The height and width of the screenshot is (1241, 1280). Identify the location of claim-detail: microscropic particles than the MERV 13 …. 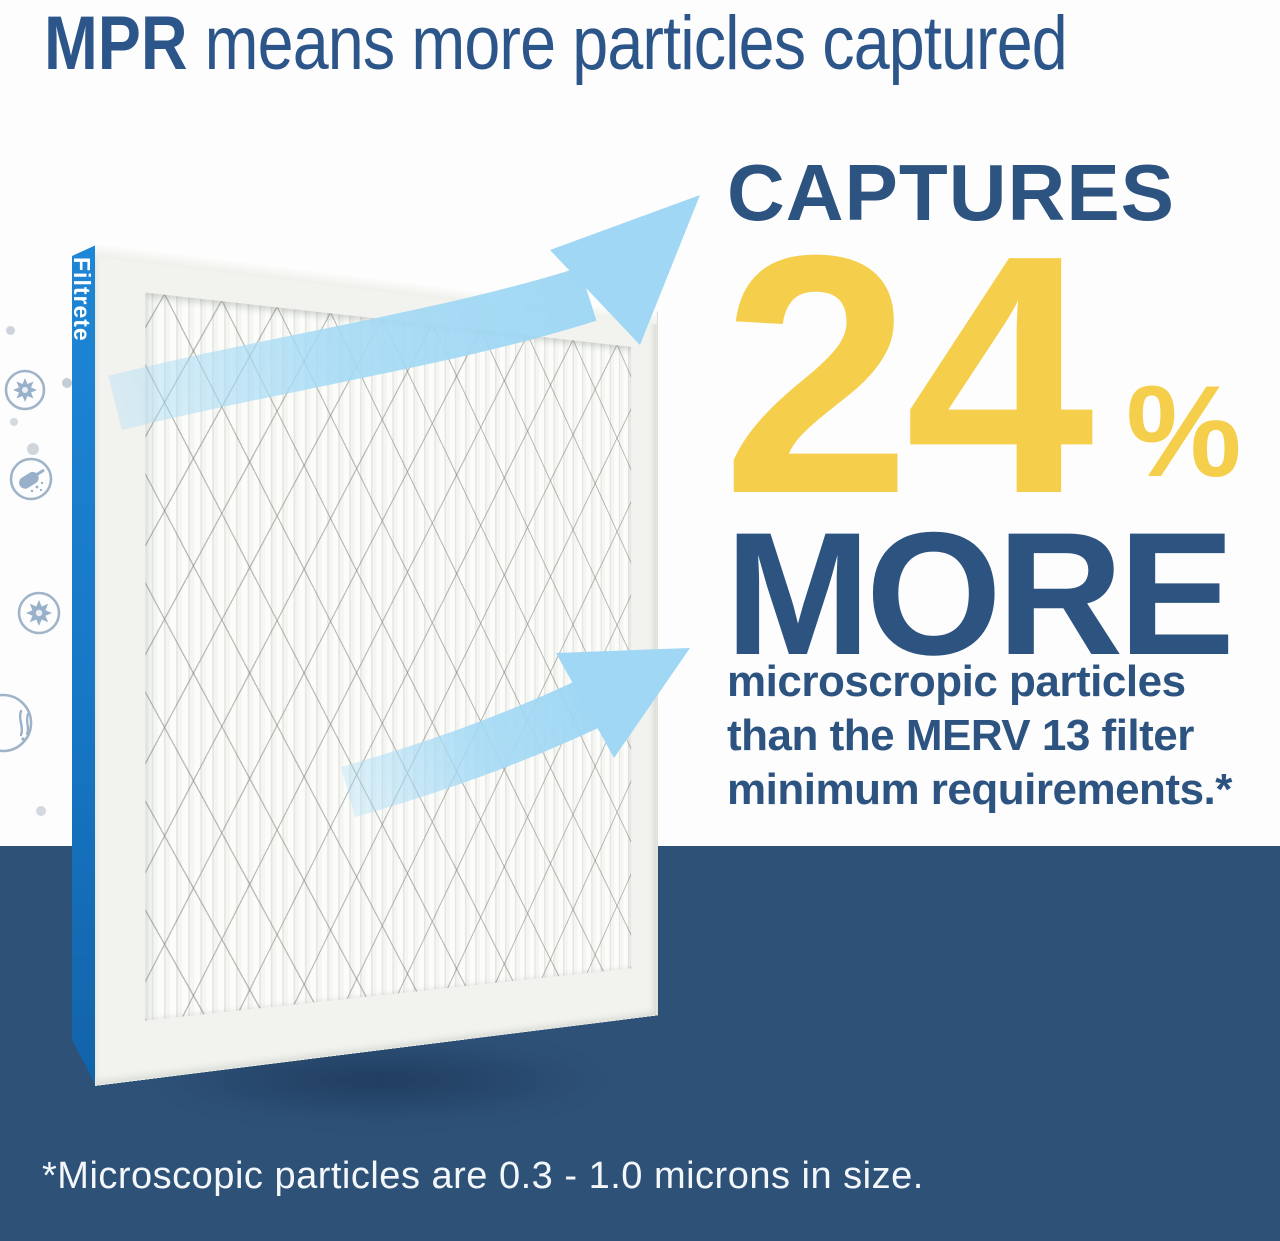
(979, 736).